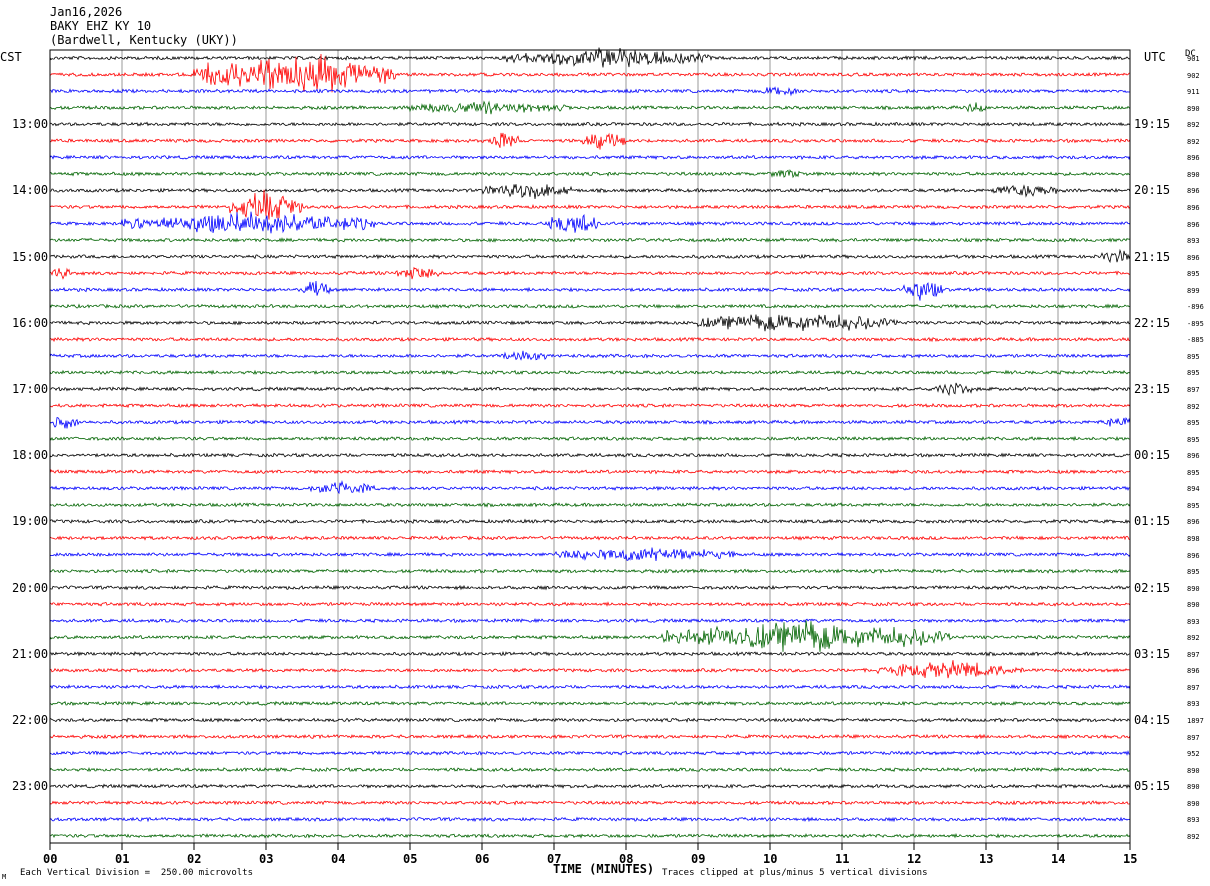  Describe the element at coordinates (50, 859) in the screenshot. I see `x-tick-label: 00` at that location.